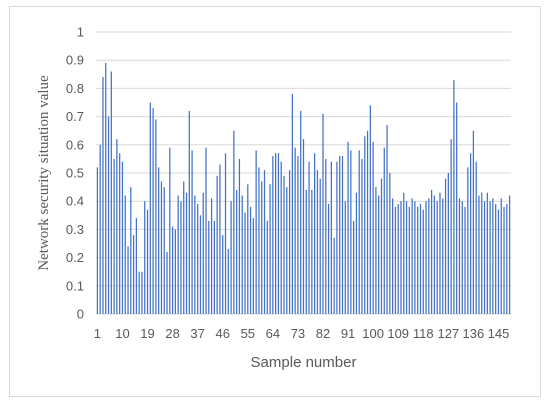 Image resolution: width=550 pixels, height=405 pixels. I want to click on y-tick-label: 0.3, so click(75, 229).